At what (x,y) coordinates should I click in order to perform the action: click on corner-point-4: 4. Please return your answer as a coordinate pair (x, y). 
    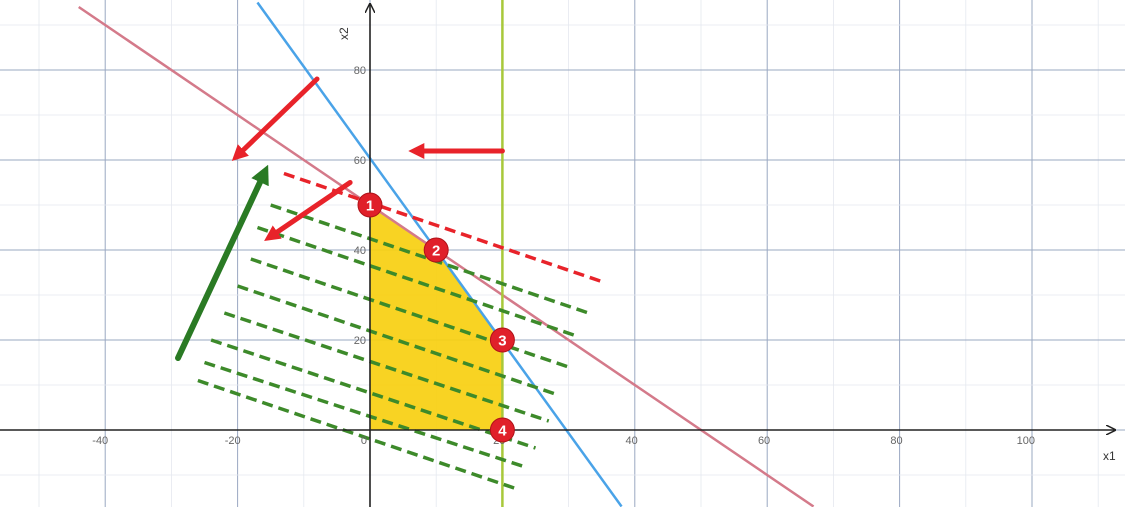
    Looking at the image, I should click on (502, 430).